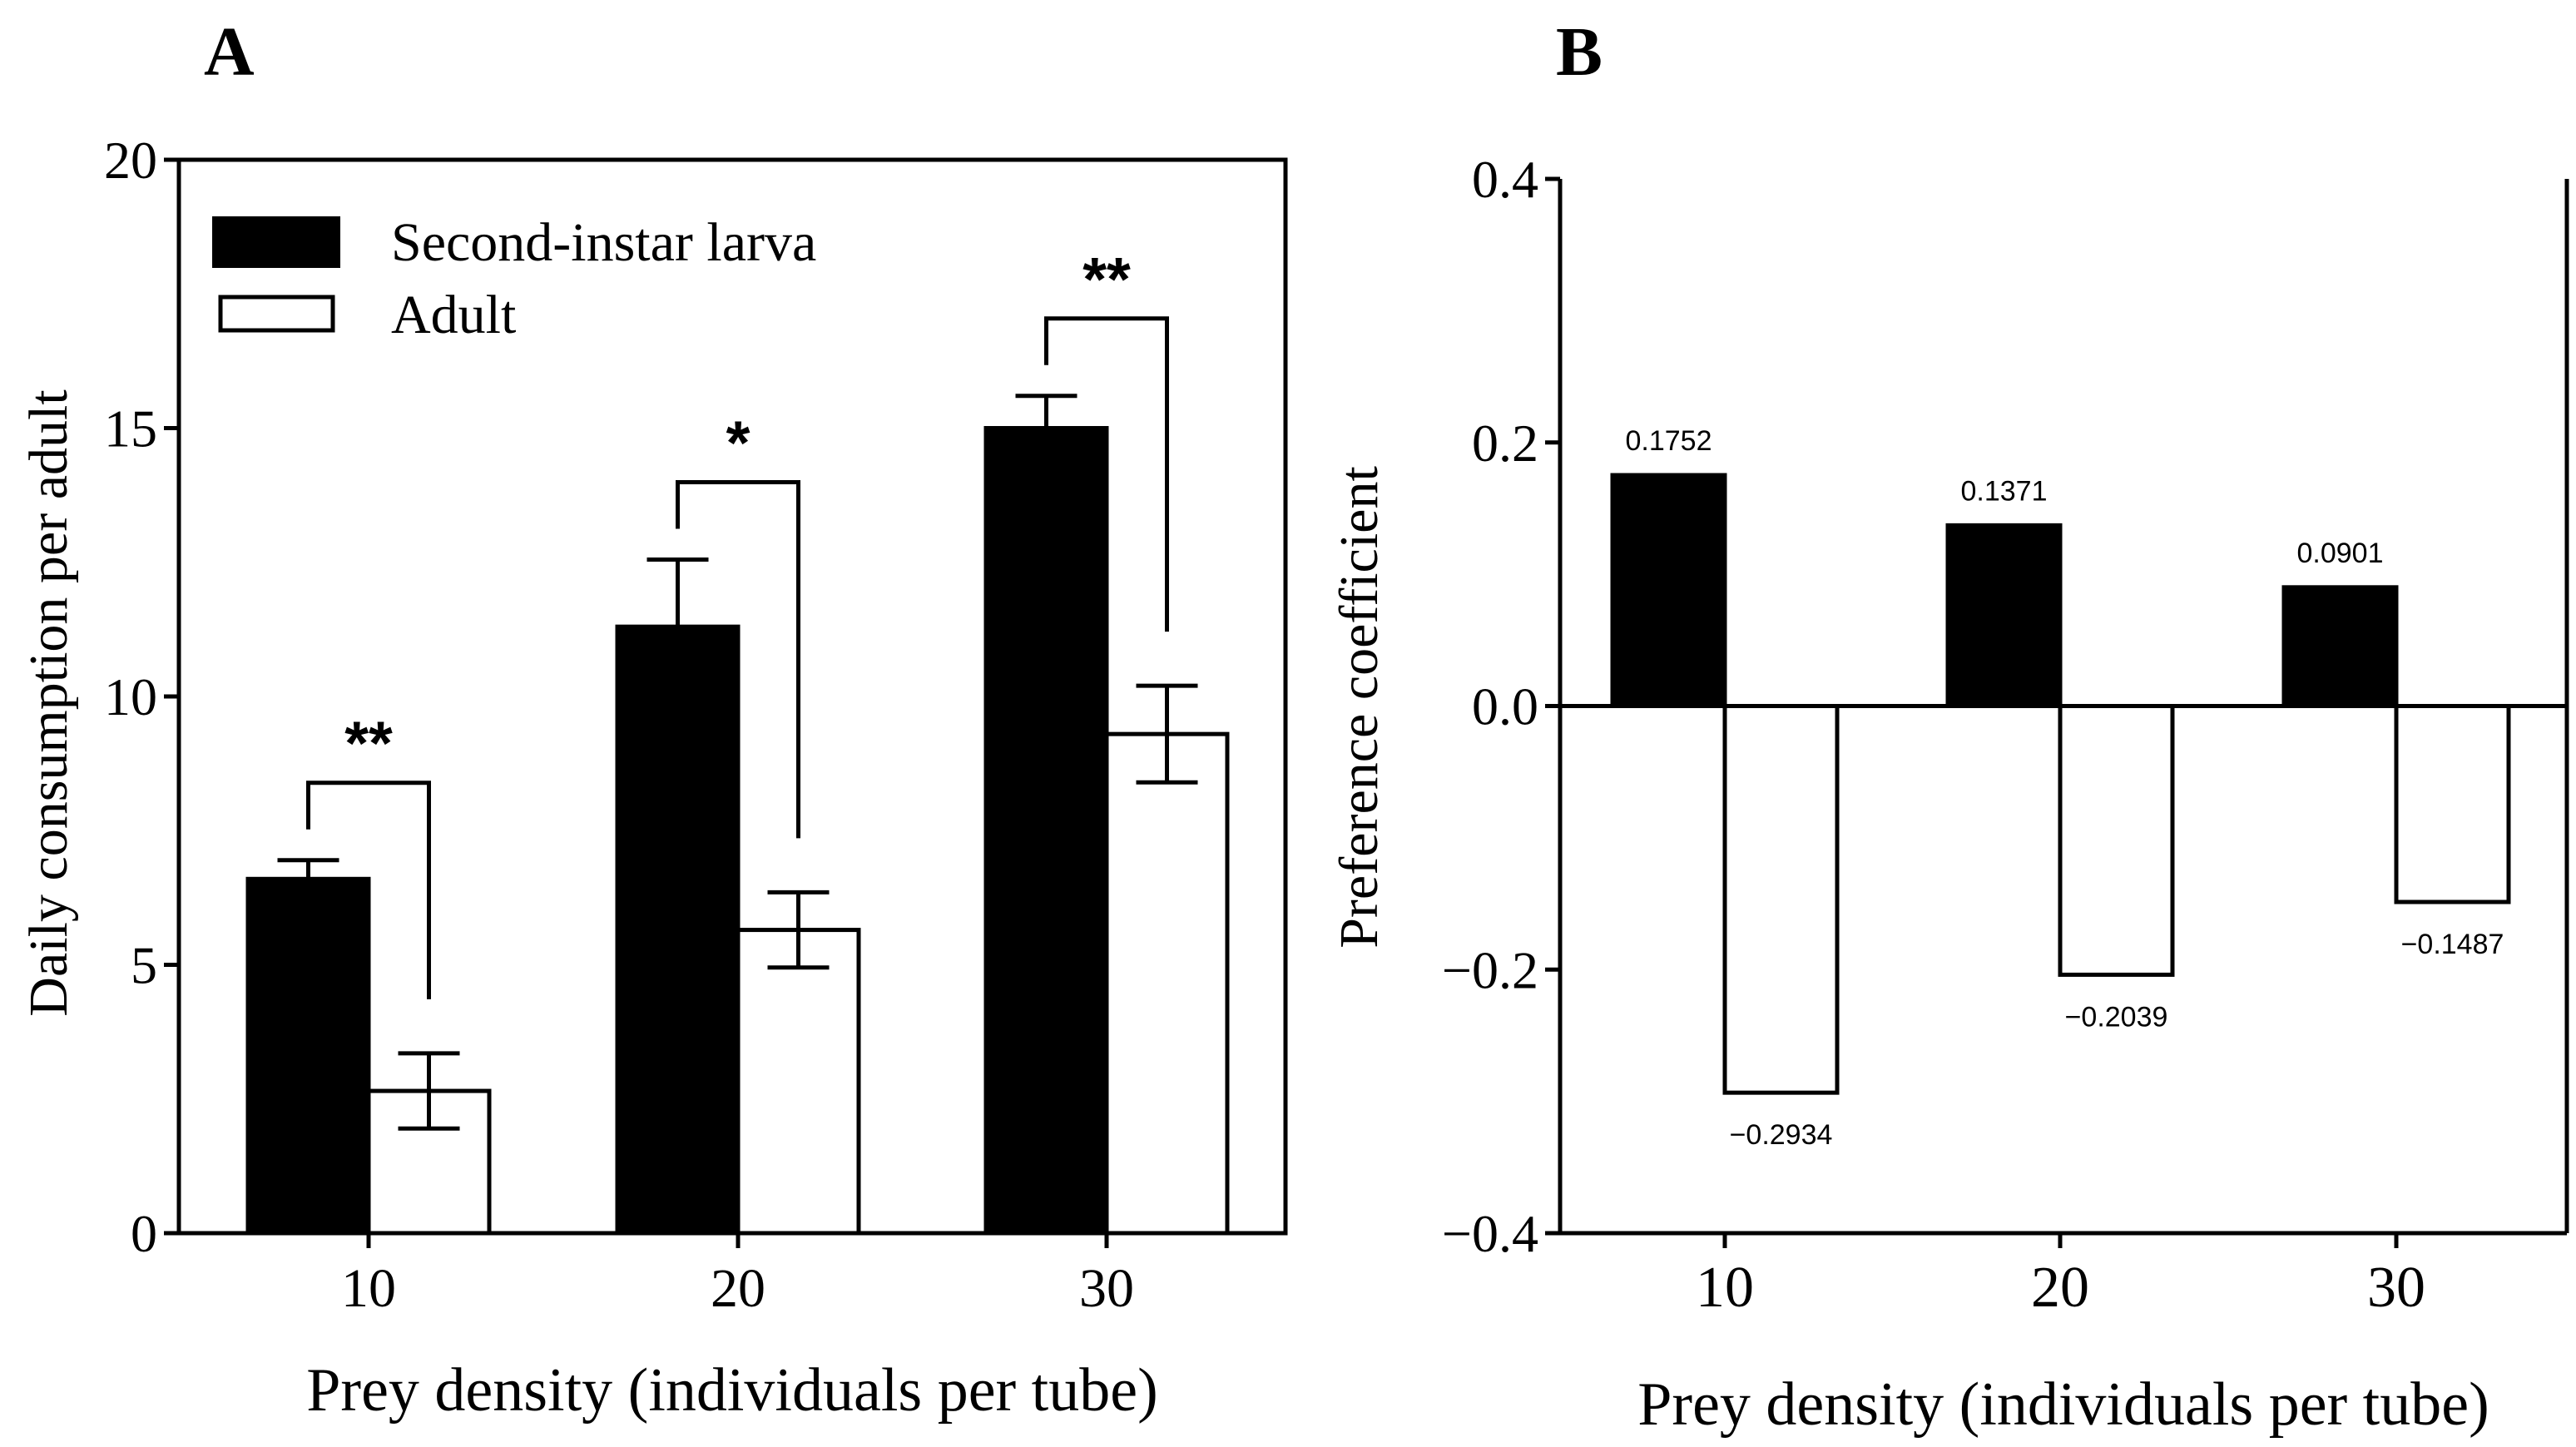 This screenshot has height=1447, width=2576. What do you see at coordinates (1107, 1288) in the screenshot?
I see `x-tick-label-a: 30` at bounding box center [1107, 1288].